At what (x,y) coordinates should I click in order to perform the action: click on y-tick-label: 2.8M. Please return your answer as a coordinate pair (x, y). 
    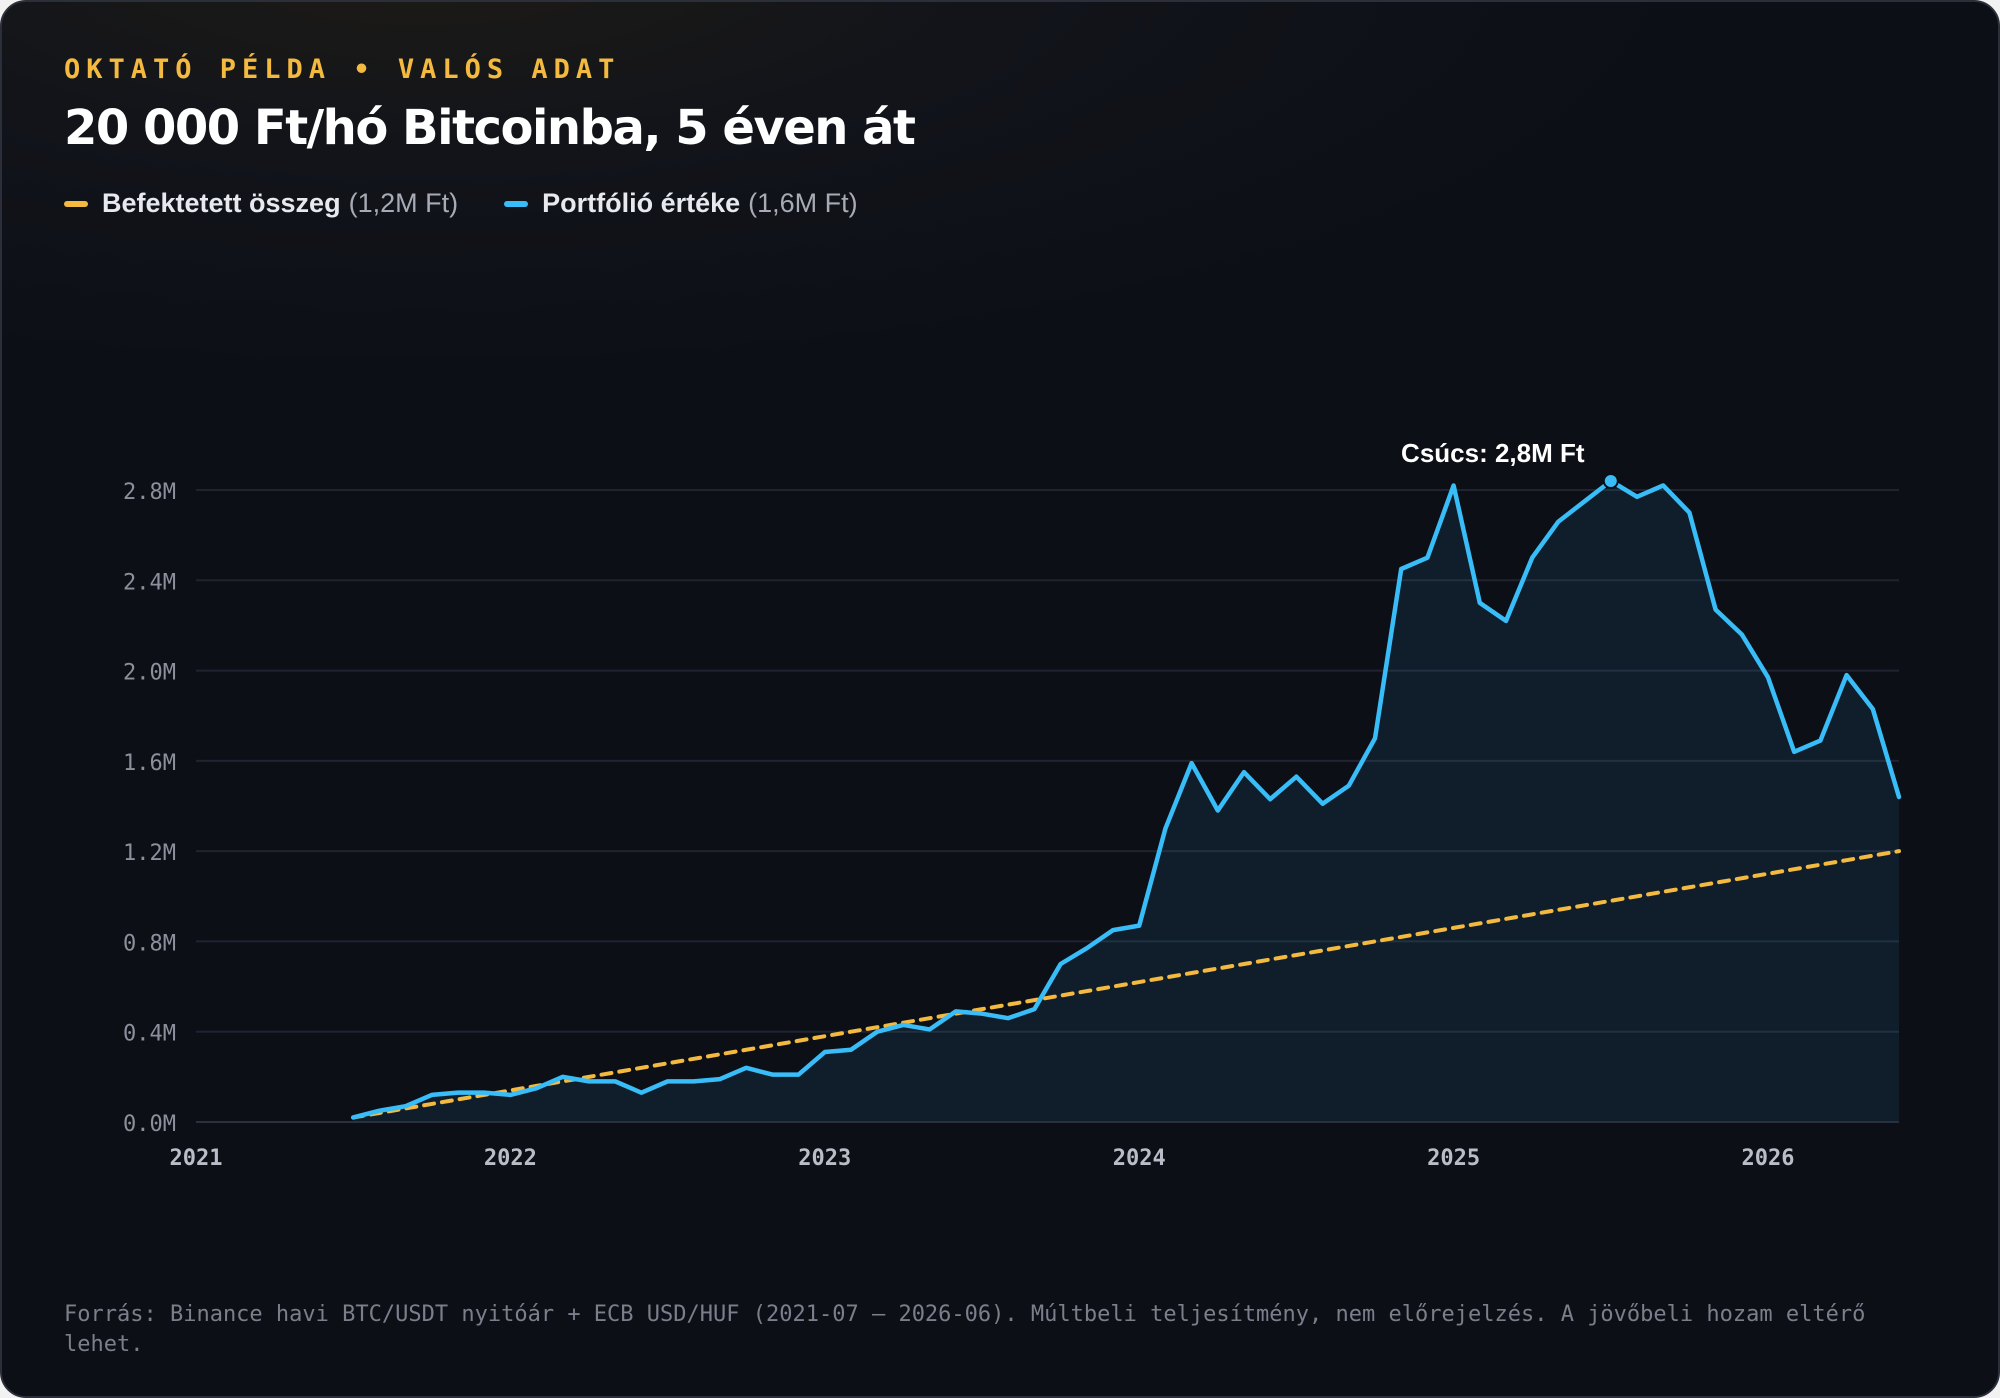
    Looking at the image, I should click on (149, 492).